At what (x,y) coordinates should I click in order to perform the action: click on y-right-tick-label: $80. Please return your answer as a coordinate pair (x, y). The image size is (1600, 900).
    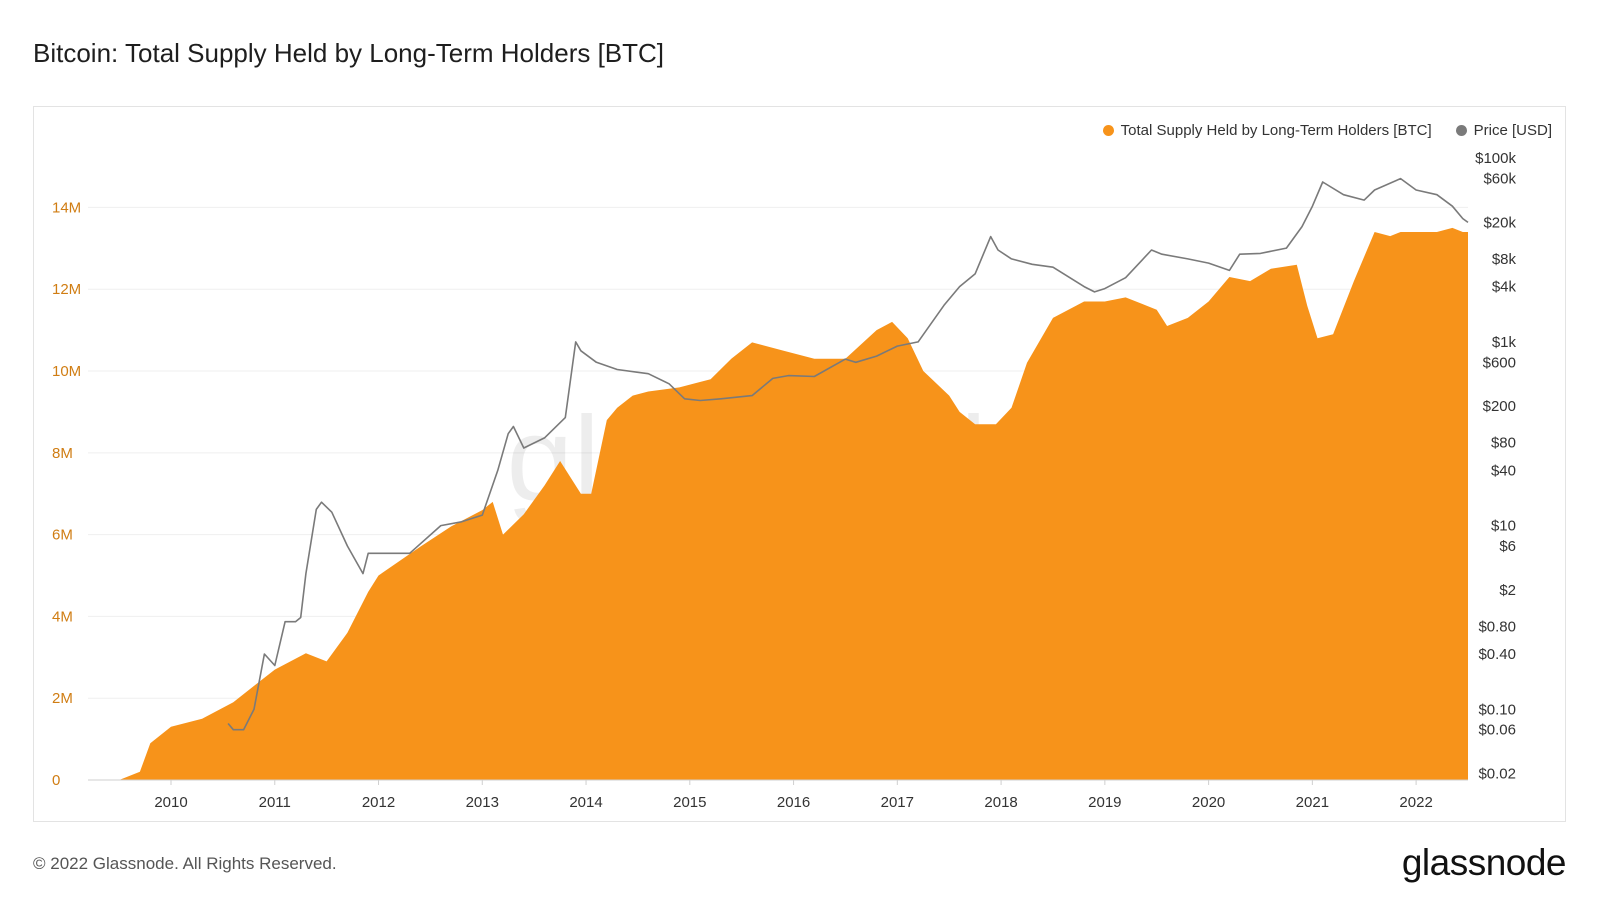
    Looking at the image, I should click on (1503, 443).